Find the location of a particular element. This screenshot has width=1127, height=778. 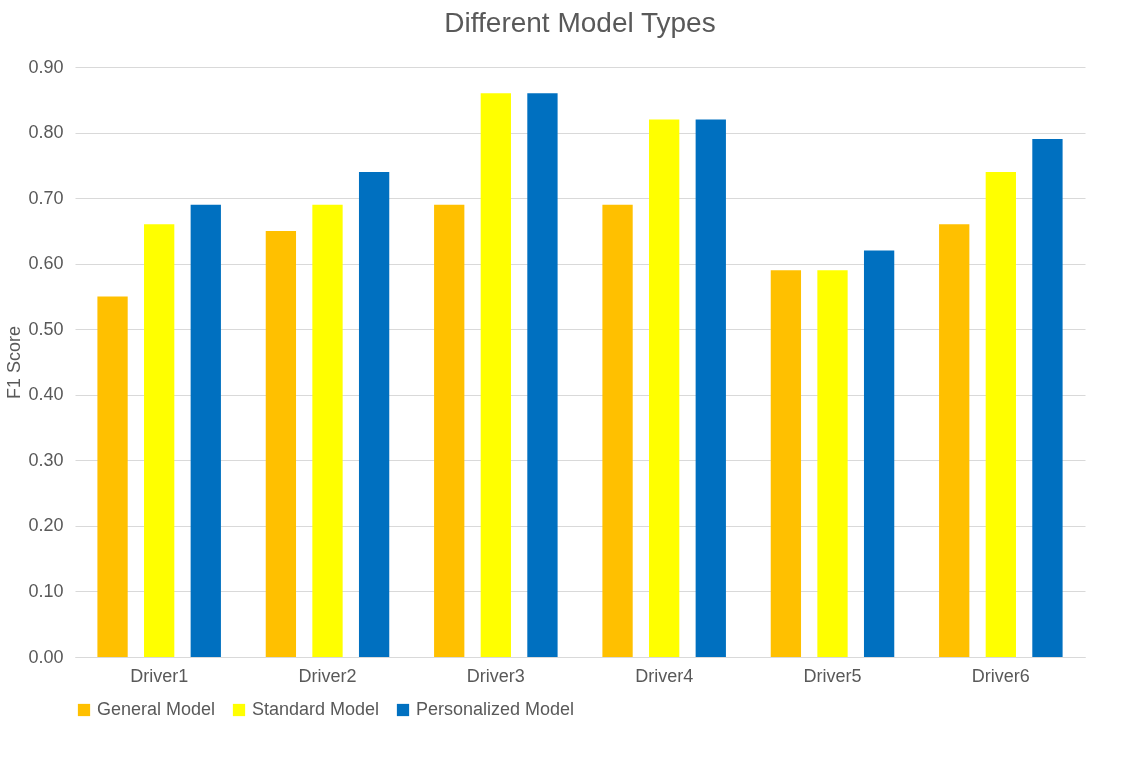

y-tick-label: 0.50 is located at coordinates (46, 328).